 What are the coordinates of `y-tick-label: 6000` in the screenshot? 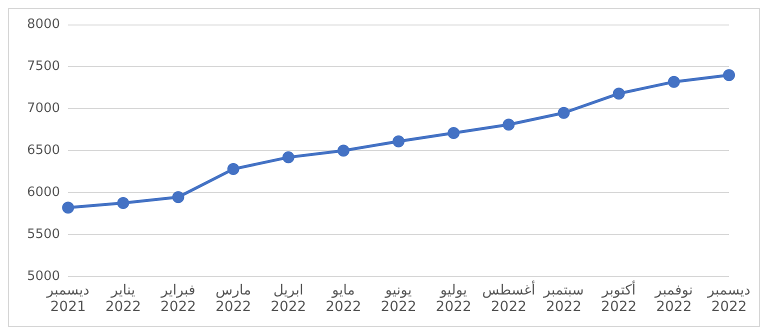 It's located at (43, 192).